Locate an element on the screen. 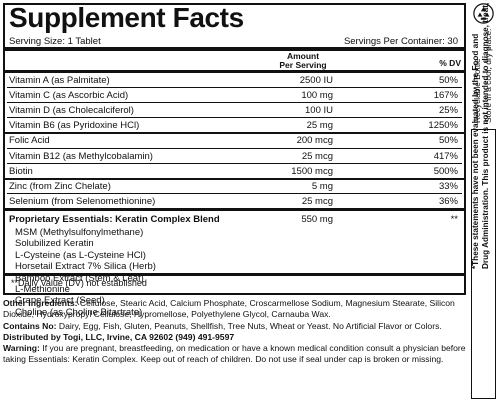 The height and width of the screenshot is (404, 500). nutrient-row: Zinc (from Zinc Chelate) 5 mg 33% is located at coordinates (234, 186).